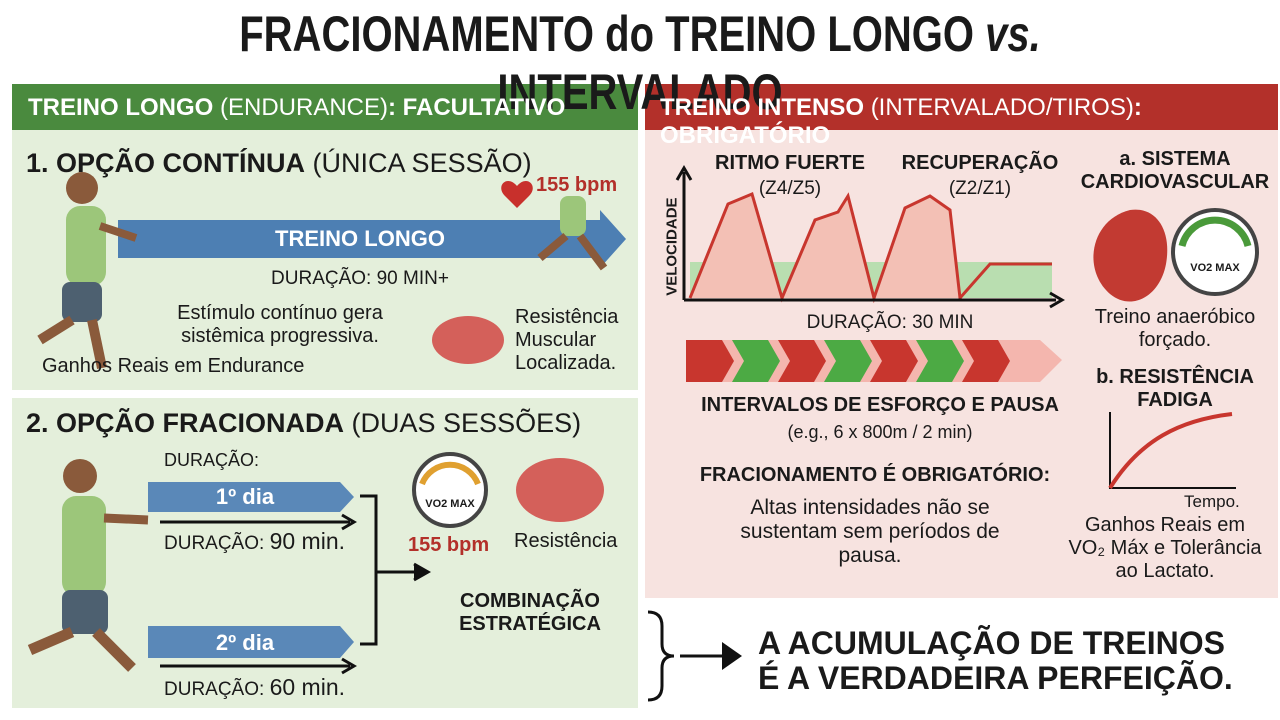 The image size is (1280, 720). Describe the element at coordinates (185, 423) in the screenshot. I see `heading-part: 2. OPÇÃO FRACIONADA` at that location.